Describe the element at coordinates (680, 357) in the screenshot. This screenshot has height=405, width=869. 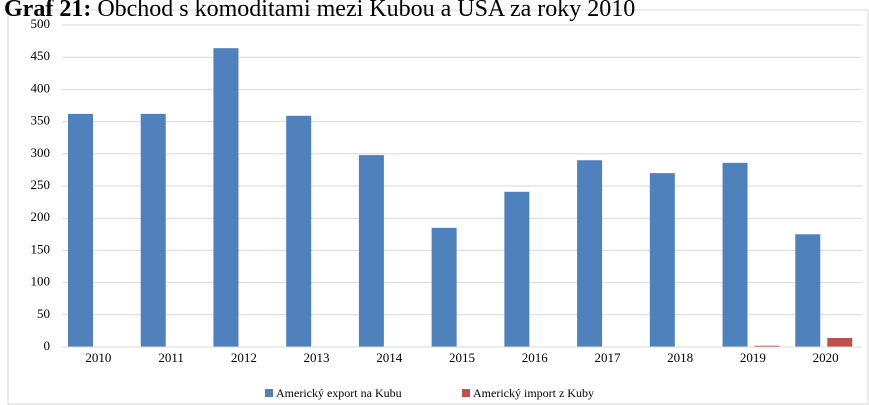
I see `x-tick-label: 2018` at that location.